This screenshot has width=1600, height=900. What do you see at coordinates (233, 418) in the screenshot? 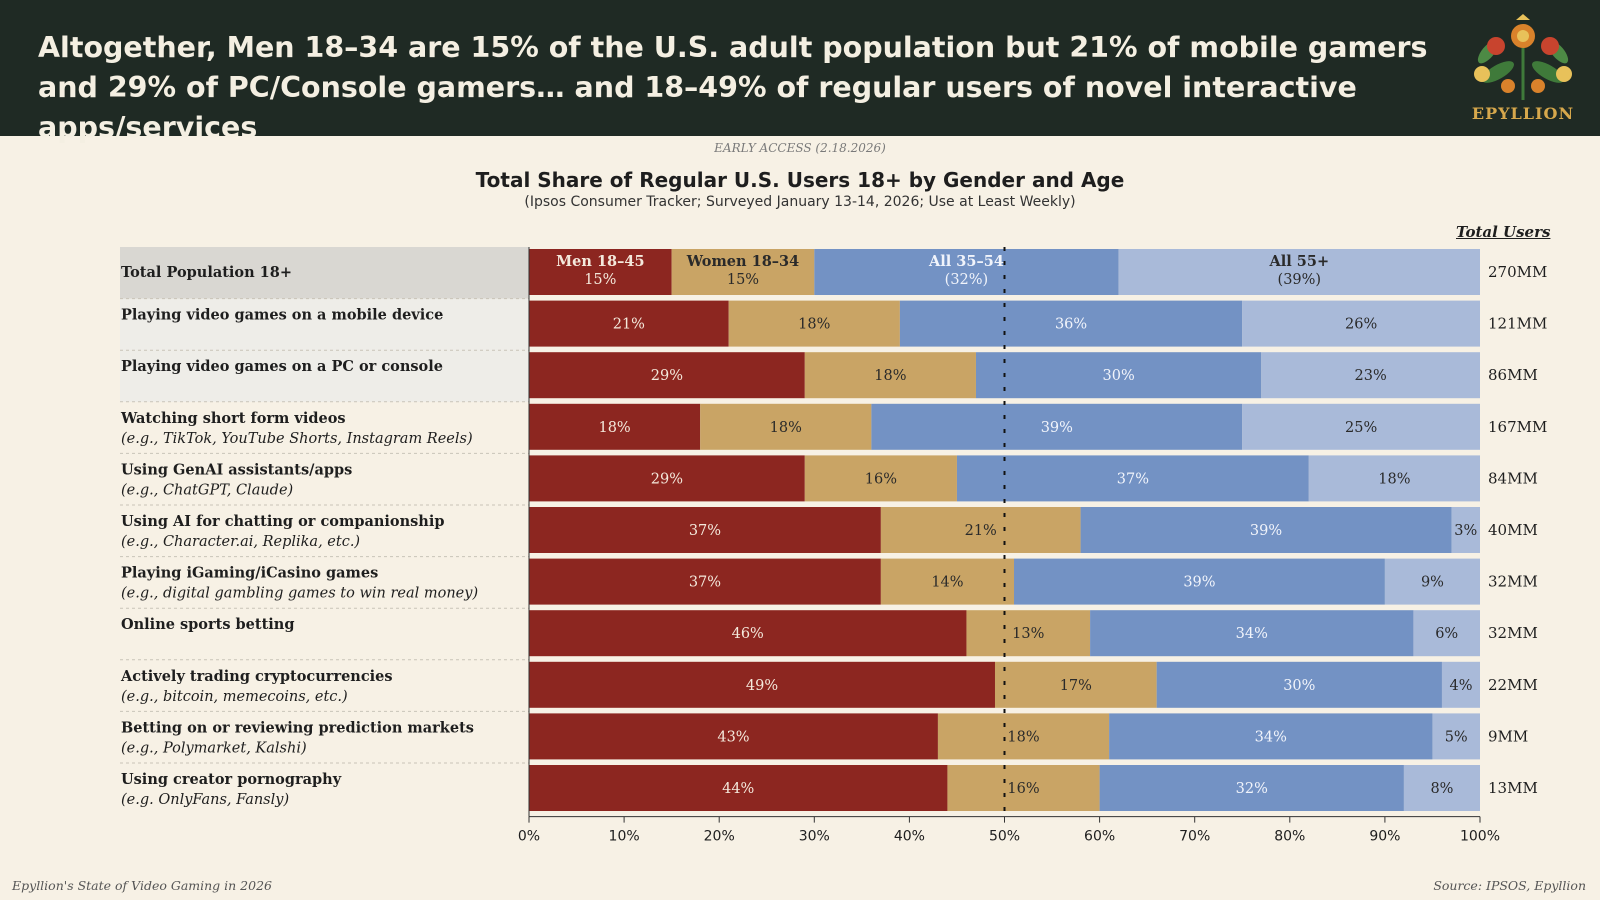
I see `row-label: Watching short form videos` at bounding box center [233, 418].